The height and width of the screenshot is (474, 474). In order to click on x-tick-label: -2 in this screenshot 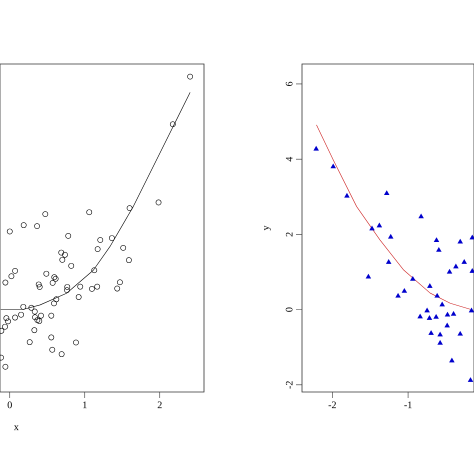, I will do `click(332, 405)`.